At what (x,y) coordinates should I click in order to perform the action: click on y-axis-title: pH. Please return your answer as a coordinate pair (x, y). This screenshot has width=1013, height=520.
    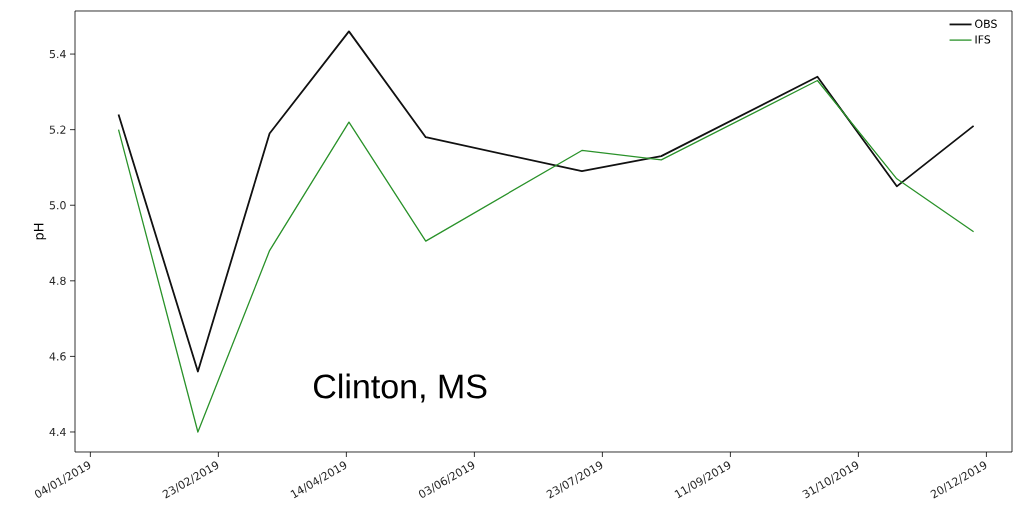
    Looking at the image, I should click on (40, 231).